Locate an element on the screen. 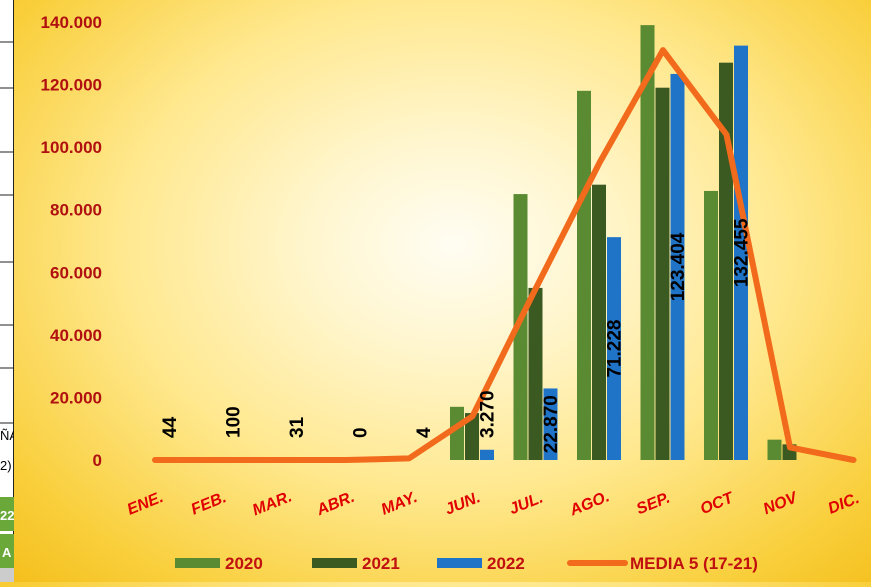  x-tick-label: OCT is located at coordinates (717, 503).